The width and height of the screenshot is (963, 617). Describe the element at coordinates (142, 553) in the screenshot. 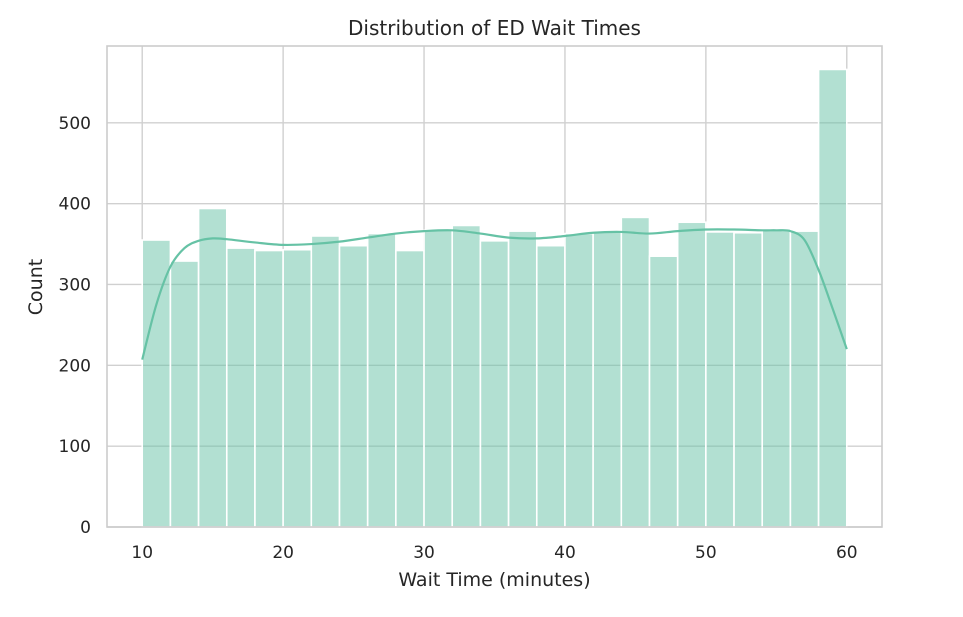

I see `x-tick-label: 10` at that location.